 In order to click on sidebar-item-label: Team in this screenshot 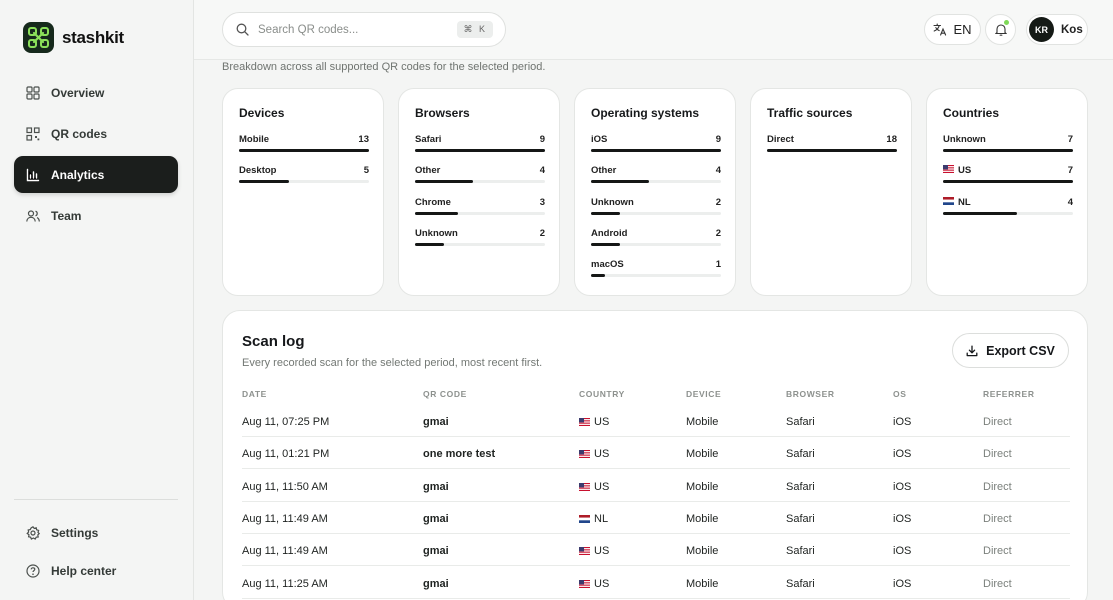, I will do `click(66, 215)`.